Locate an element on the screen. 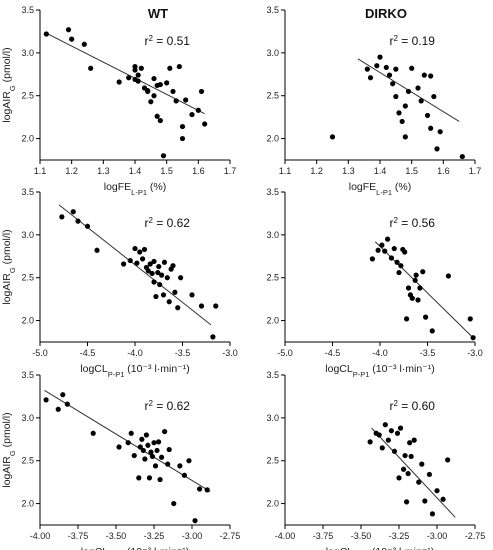 This screenshot has width=493, height=550. r-squared-label: r2 = 0.56 is located at coordinates (413, 223).